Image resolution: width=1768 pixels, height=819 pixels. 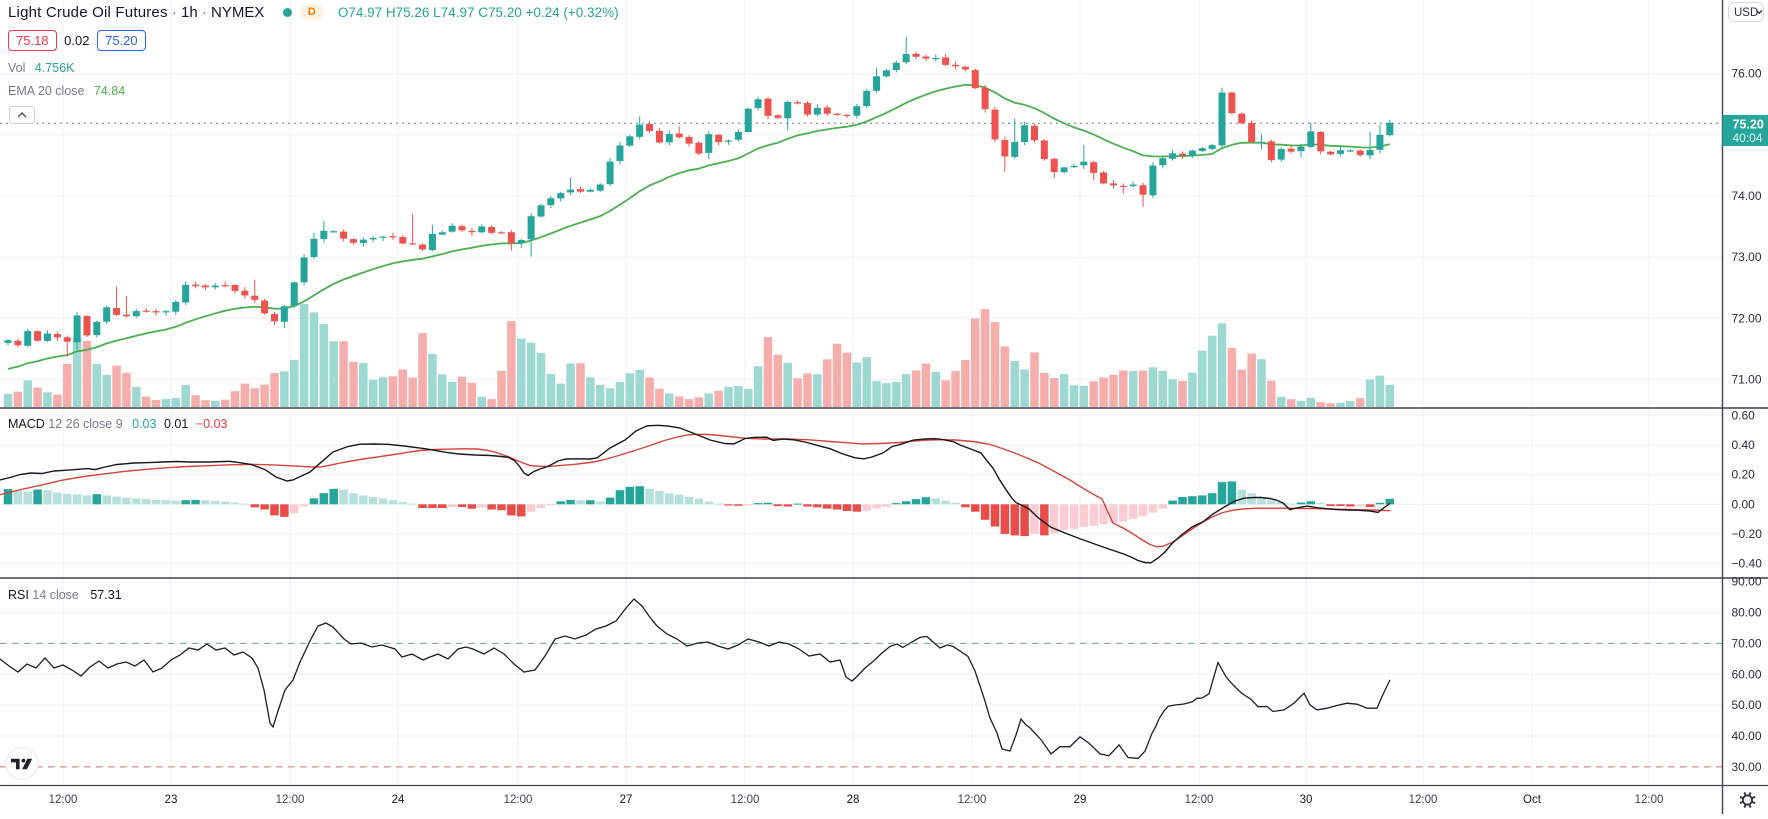 I want to click on svg-text: 40:04, so click(x=1748, y=138).